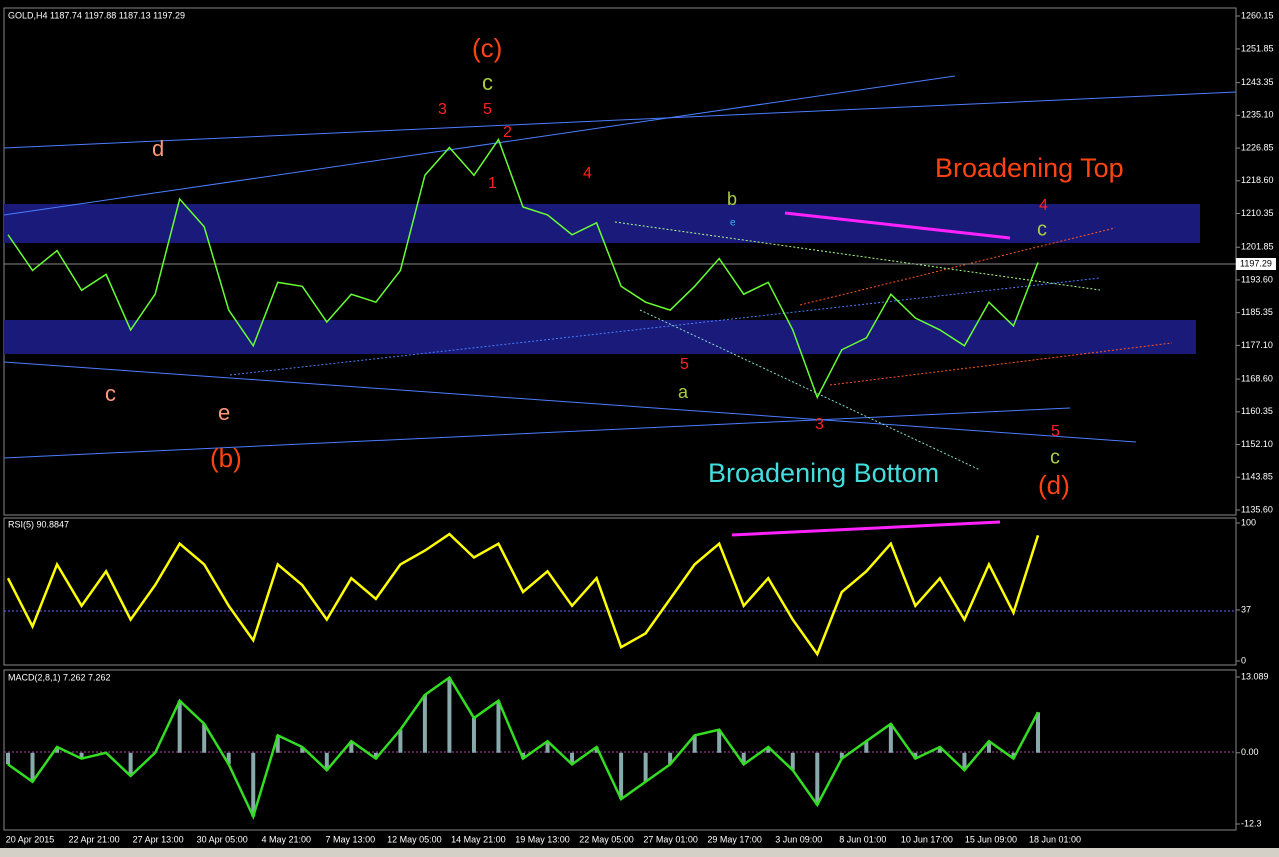  What do you see at coordinates (1246, 609) in the screenshot?
I see `y-tick-label: 37` at bounding box center [1246, 609].